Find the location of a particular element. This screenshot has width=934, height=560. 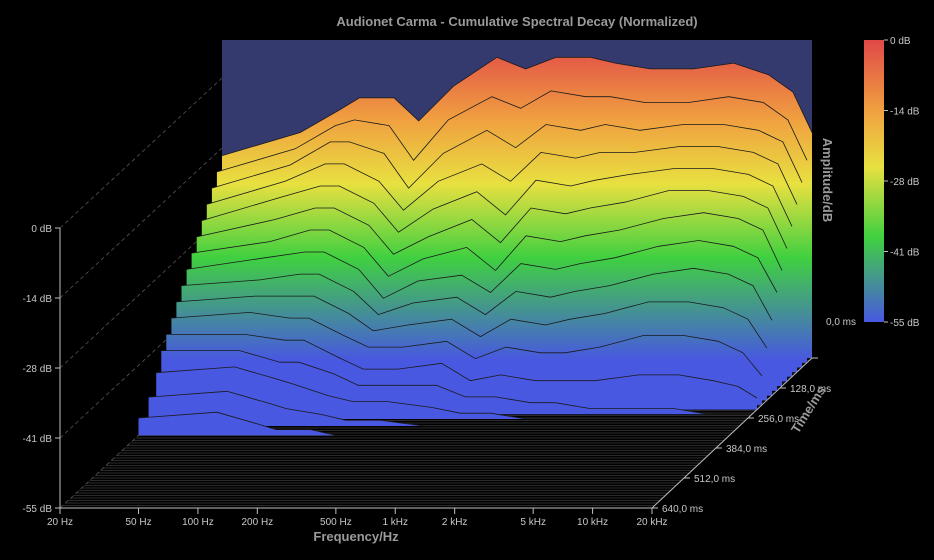

z-tick-label: 128,0 ms is located at coordinates (810, 389).